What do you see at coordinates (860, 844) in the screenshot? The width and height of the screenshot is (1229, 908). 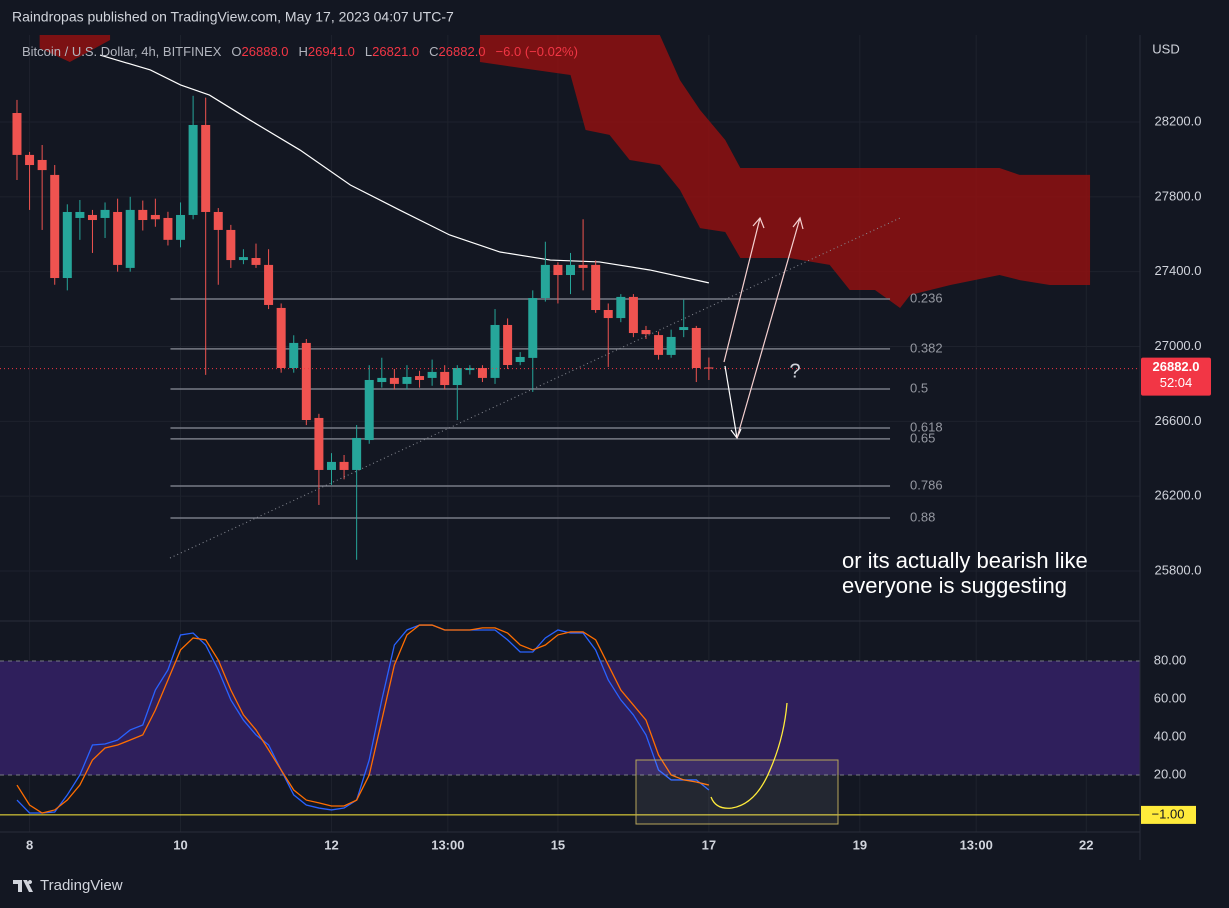 I see `x-tick-label: 19` at bounding box center [860, 844].